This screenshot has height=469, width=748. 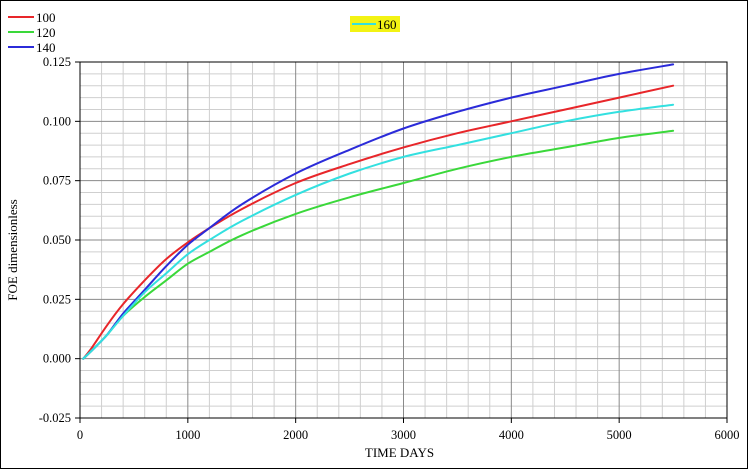 I want to click on y-axis-title: FOE dimensionless, so click(x=12, y=249).